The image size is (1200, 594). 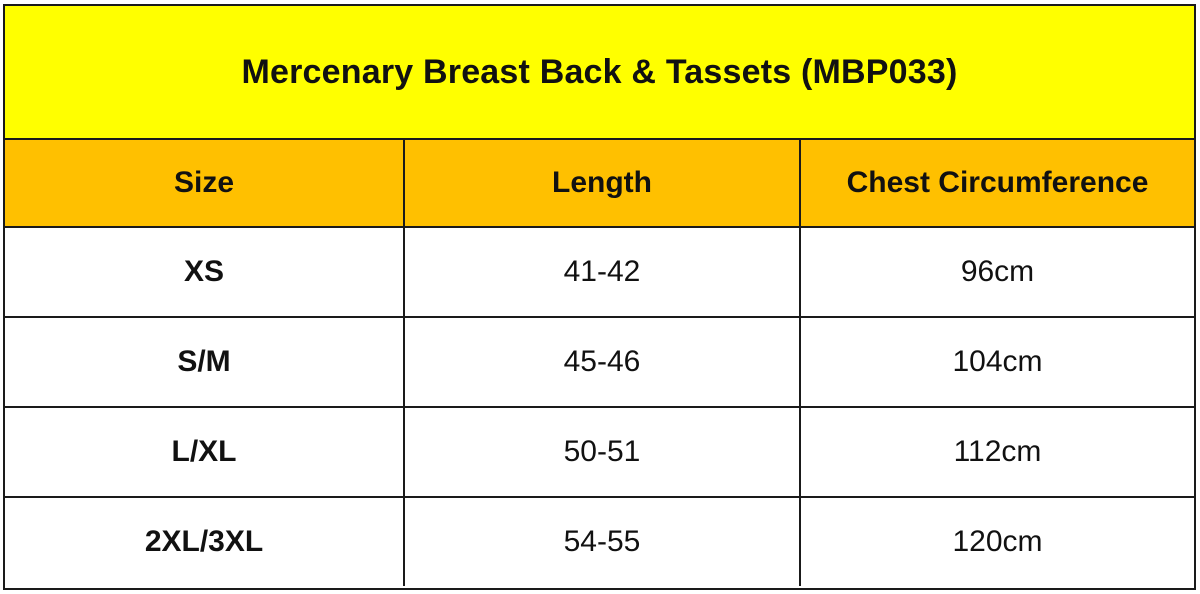 What do you see at coordinates (996, 184) in the screenshot?
I see `header-chest-circumference: Chest Circumference` at bounding box center [996, 184].